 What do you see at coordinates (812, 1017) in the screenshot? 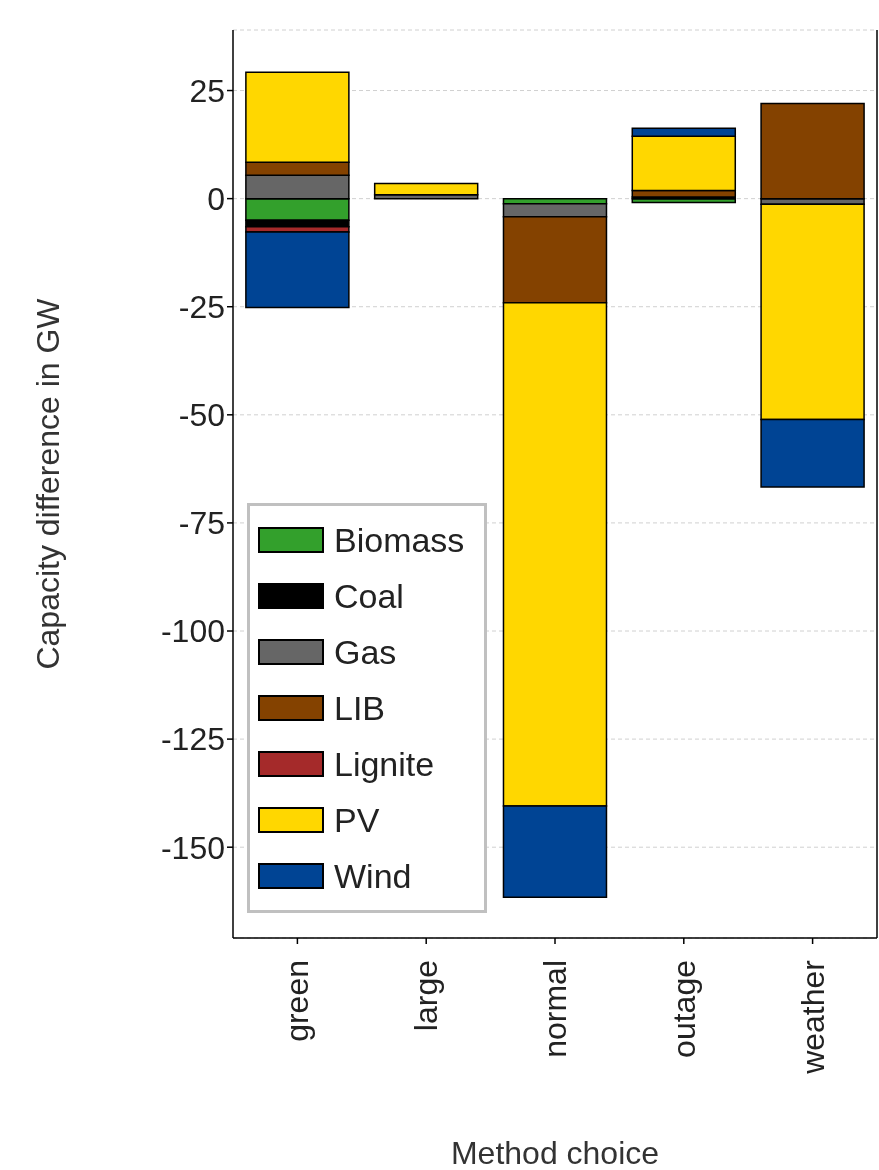
I see `x-tick-label: weather` at bounding box center [812, 1017].